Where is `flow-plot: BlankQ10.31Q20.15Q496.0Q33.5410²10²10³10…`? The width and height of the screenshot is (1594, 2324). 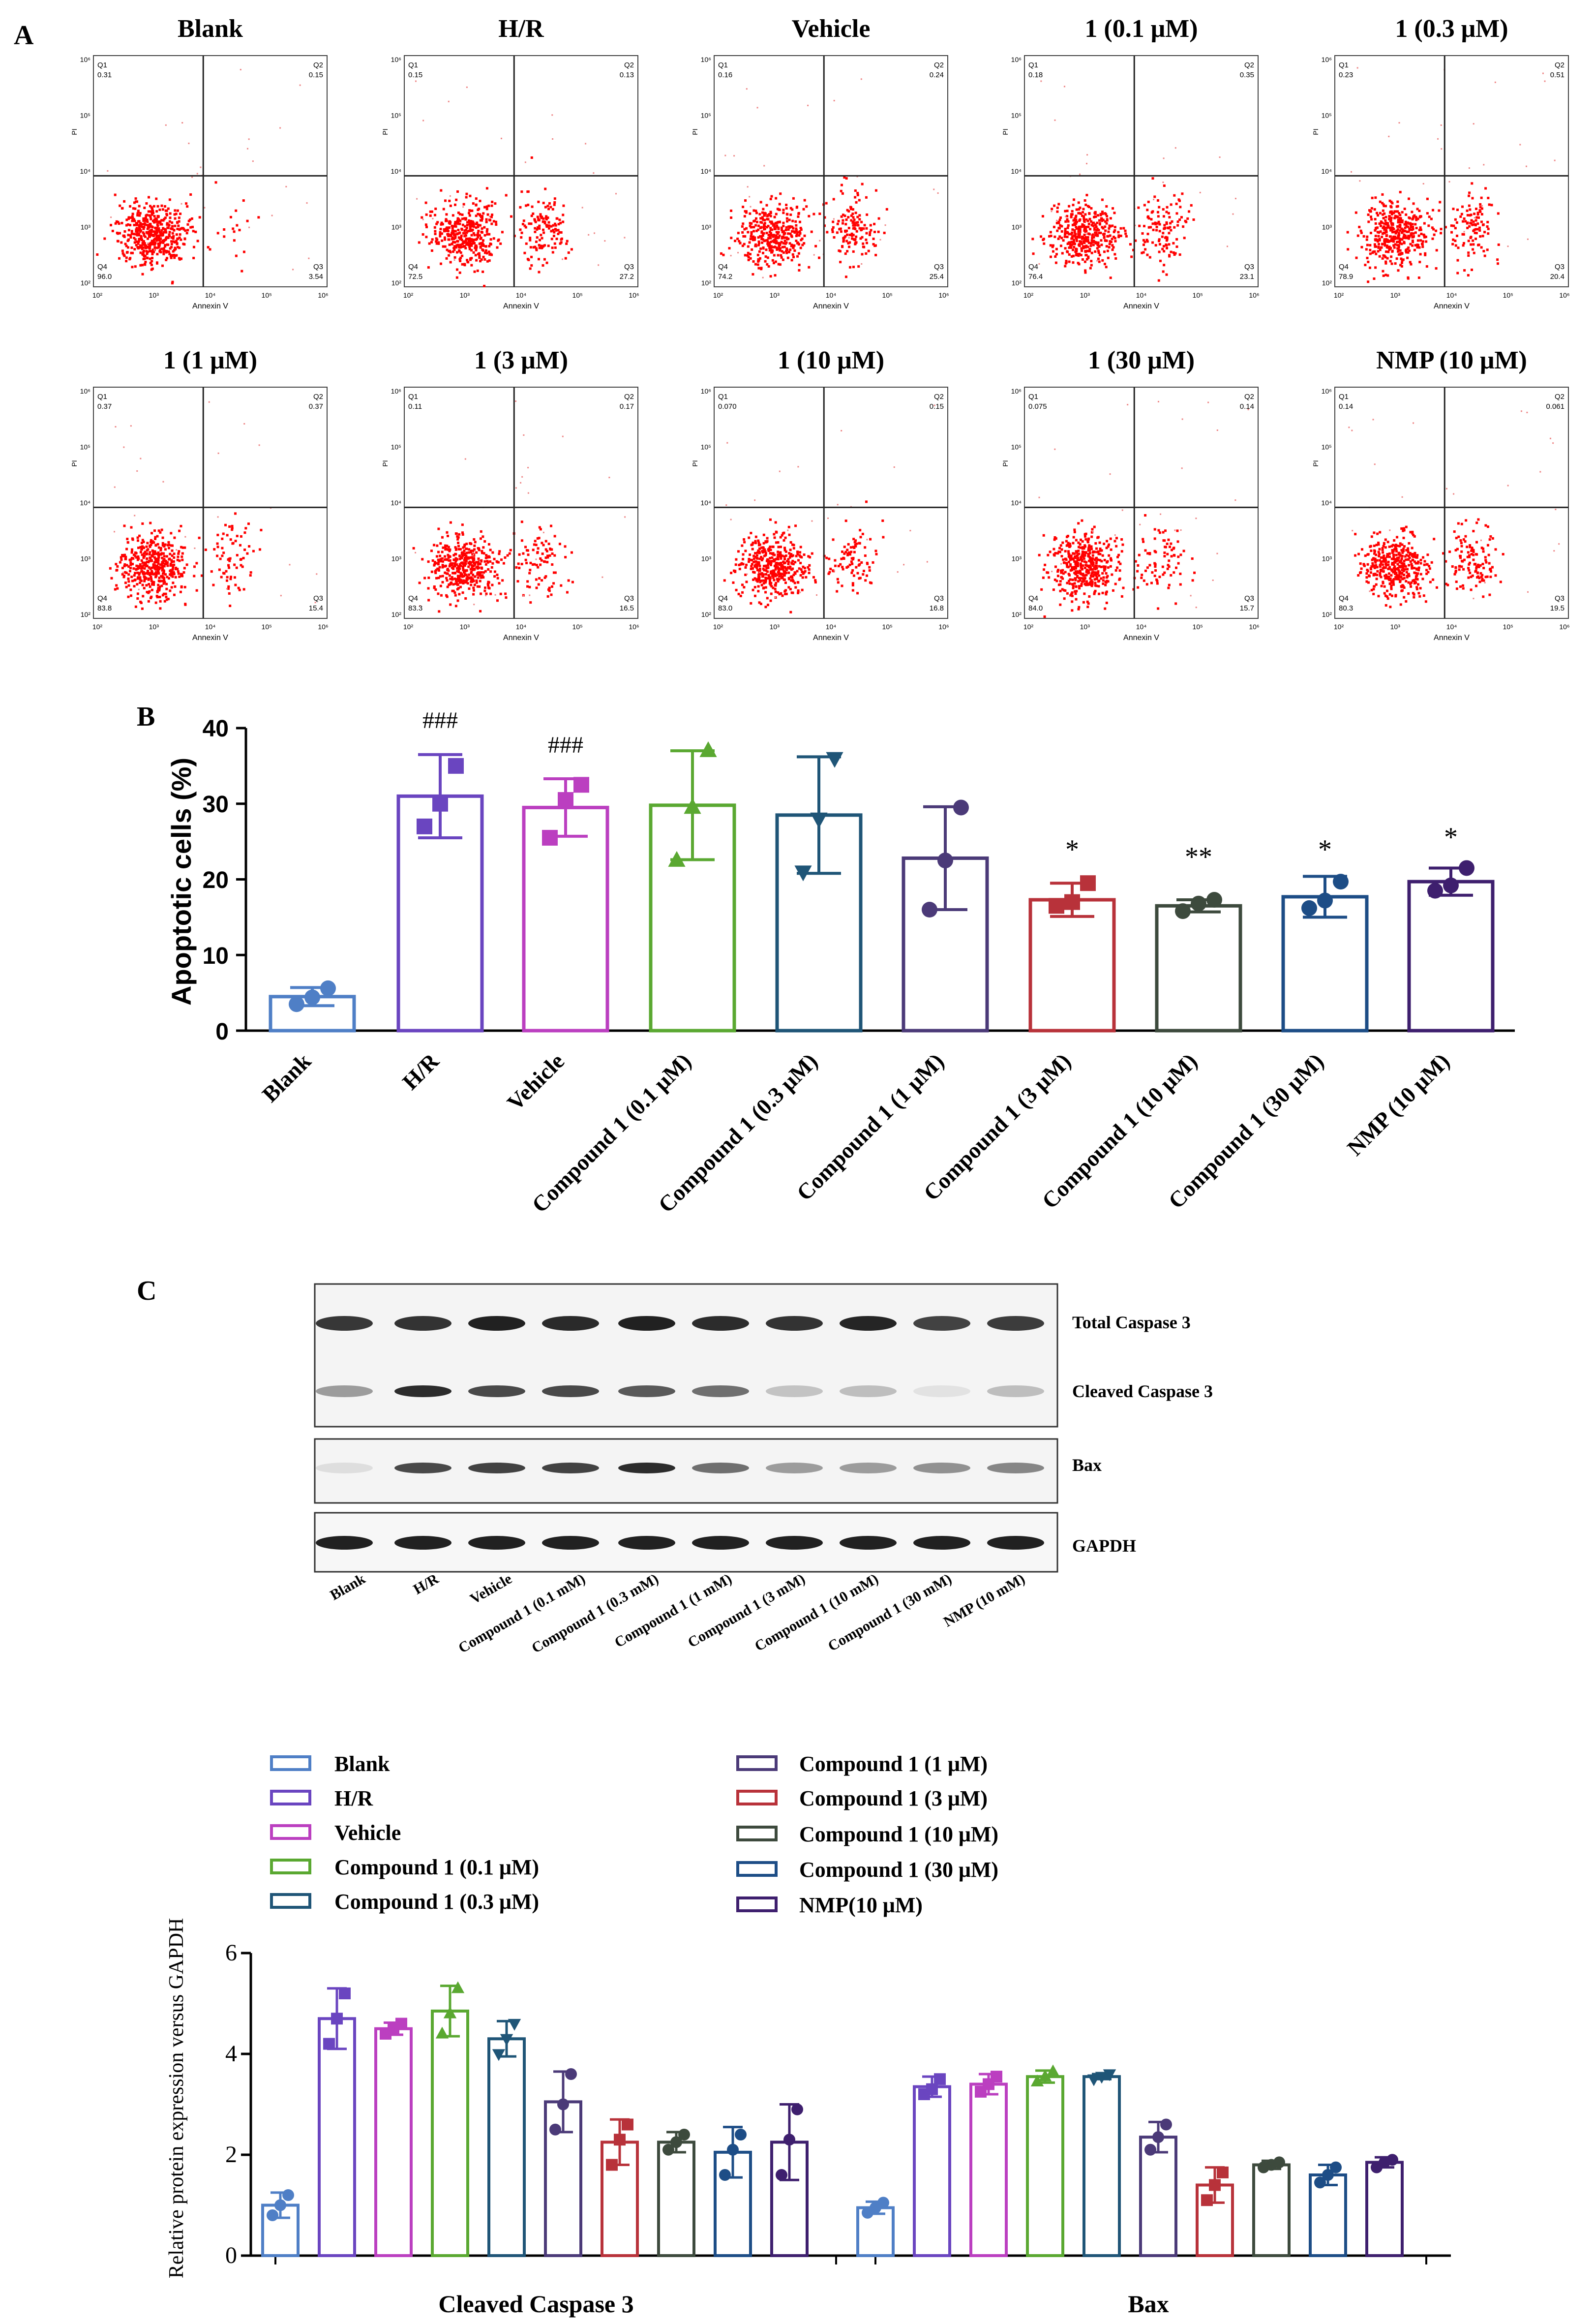 flow-plot: BlankQ10.31Q20.15Q496.0Q33.5410²10²10³10… is located at coordinates (199, 162).